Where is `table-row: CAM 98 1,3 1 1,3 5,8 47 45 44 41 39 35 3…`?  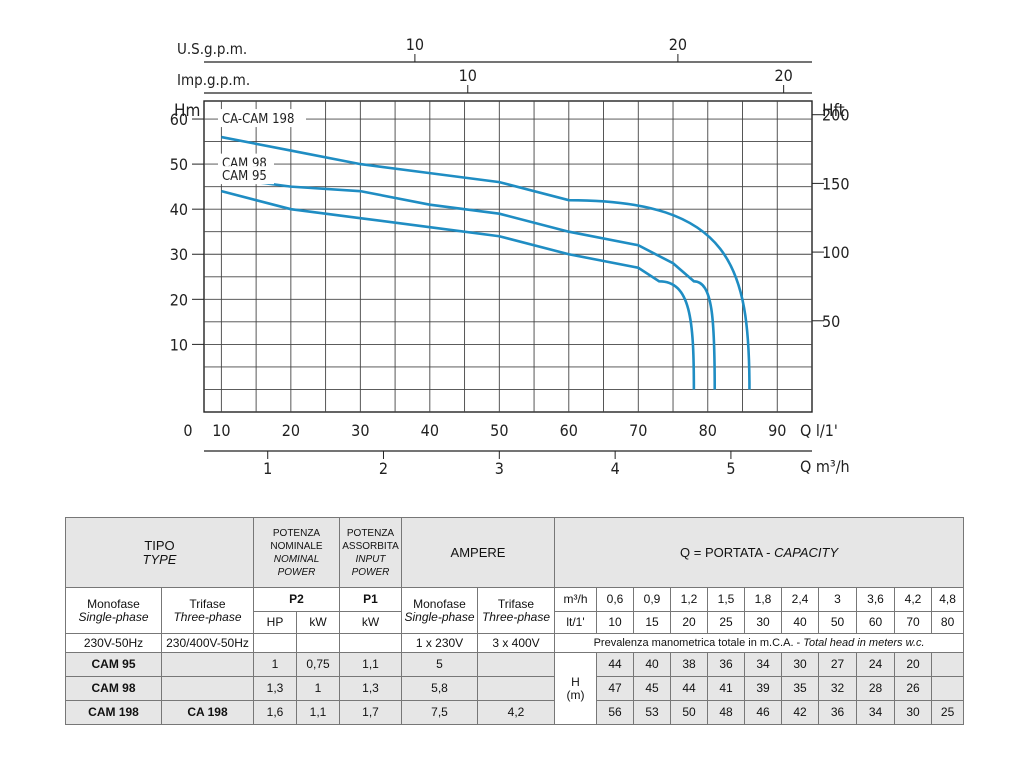 table-row: CAM 98 1,3 1 1,3 5,8 47 45 44 41 39 35 3… is located at coordinates (515, 688).